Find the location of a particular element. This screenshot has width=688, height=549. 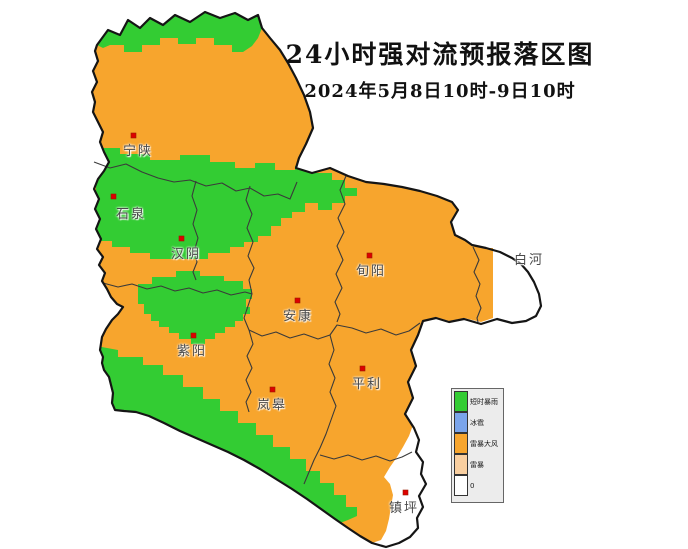

city-label-pingli: 平利 is located at coordinates (367, 384).